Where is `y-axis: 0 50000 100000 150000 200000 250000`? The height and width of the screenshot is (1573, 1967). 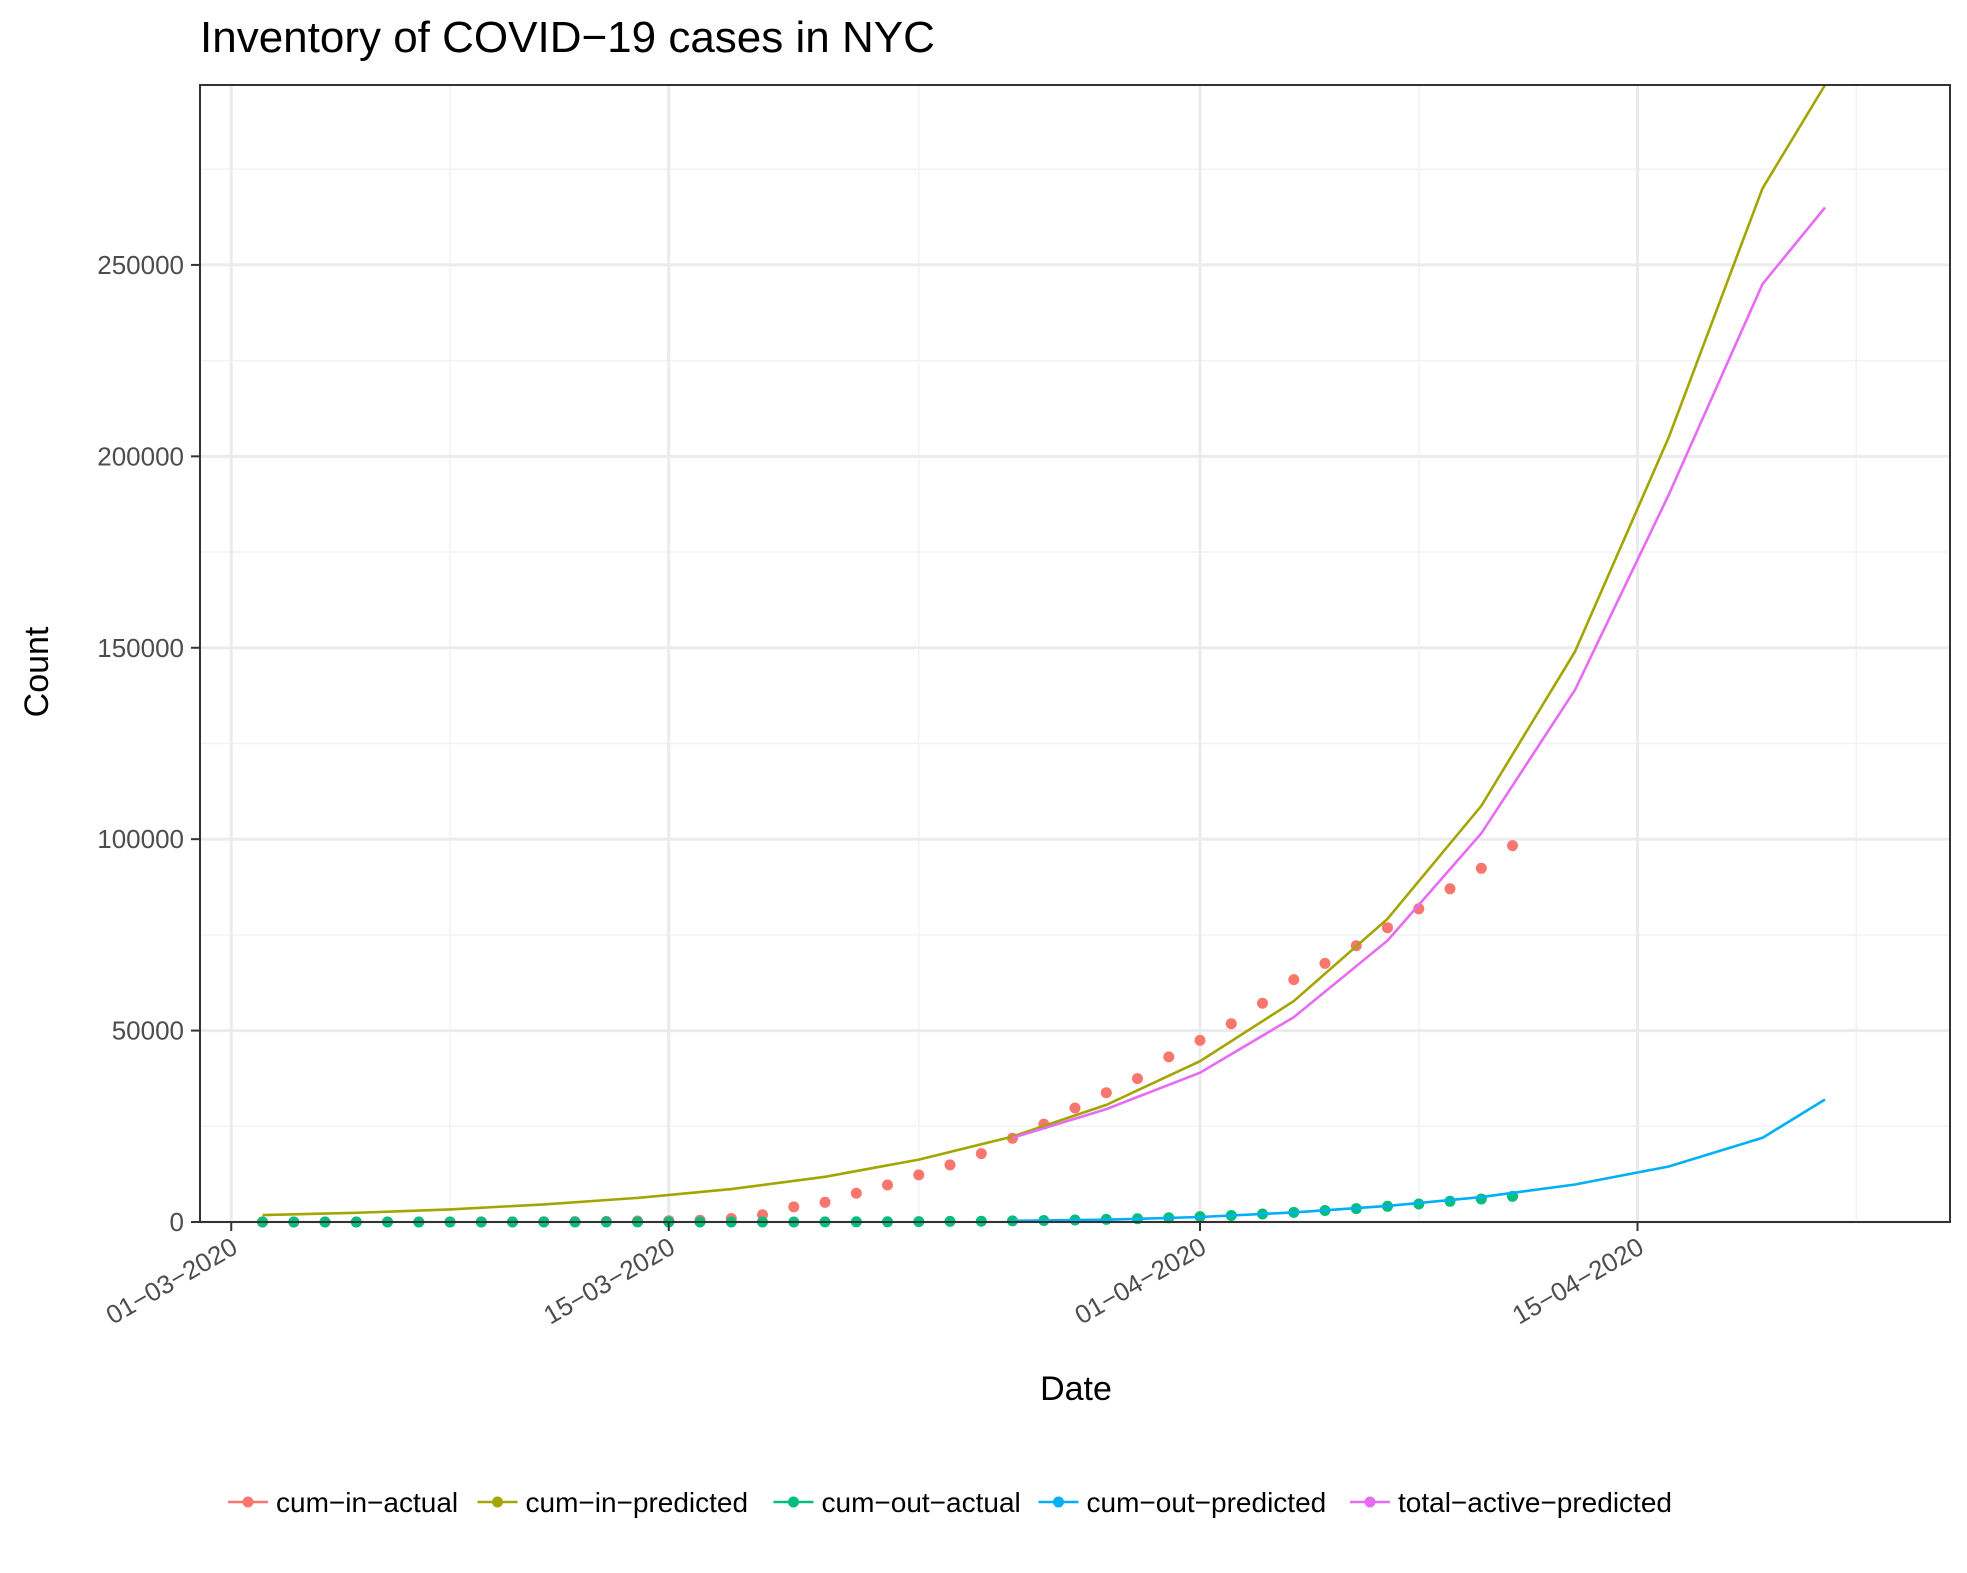 y-axis: 0 50000 100000 150000 200000 250000 is located at coordinates (148, 743).